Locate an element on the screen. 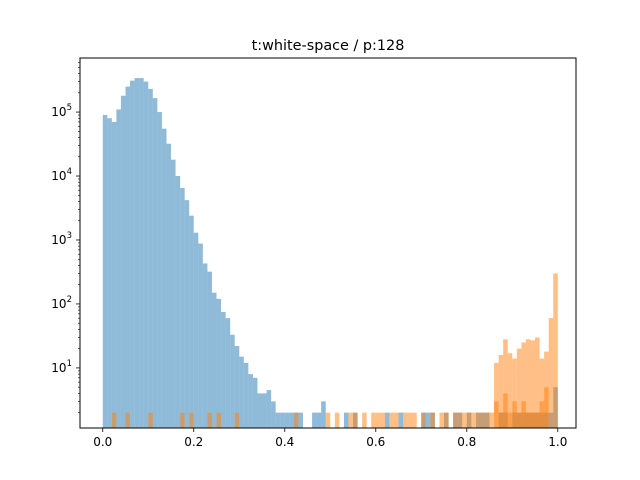 This screenshot has width=640, height=480. x-tick-label: 0.4 is located at coordinates (284, 442).